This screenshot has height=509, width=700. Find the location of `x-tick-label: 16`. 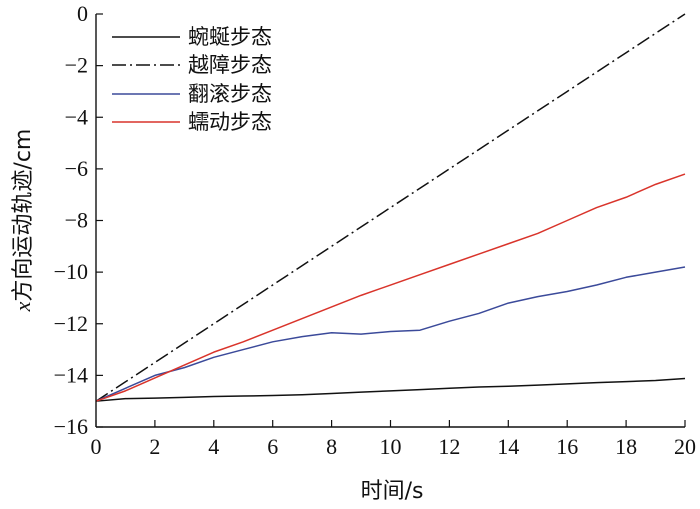

x-tick-label: 16 is located at coordinates (567, 446).